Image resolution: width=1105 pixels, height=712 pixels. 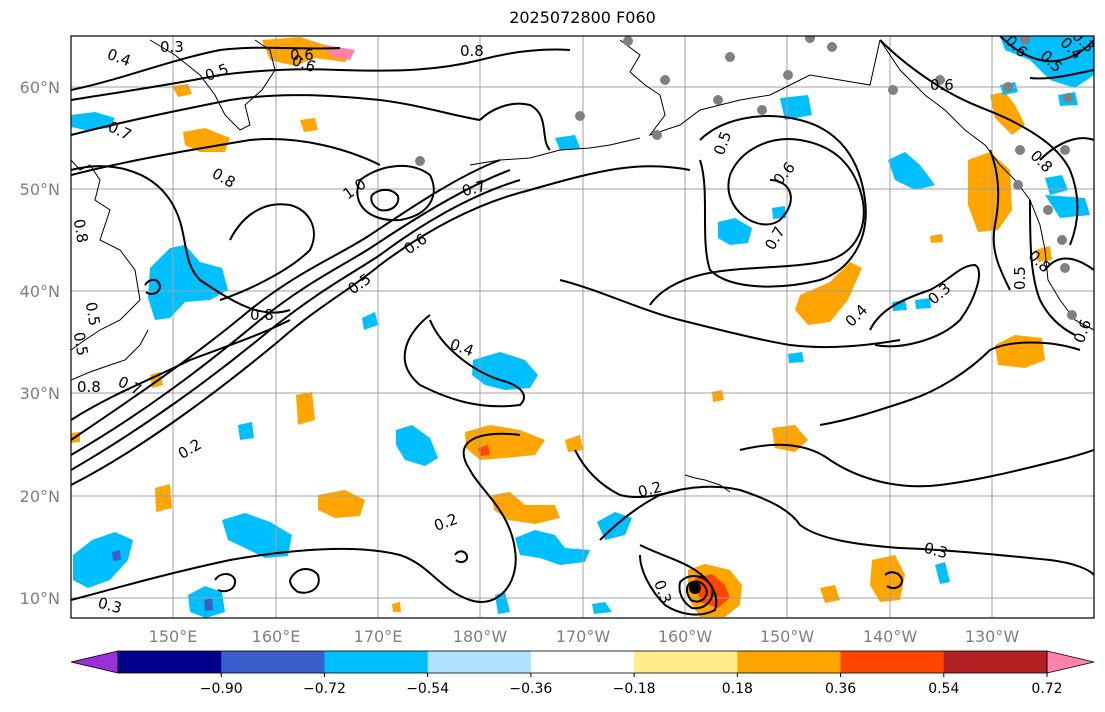 I want to click on colorbar-tick-label: −0.54, so click(x=427, y=689).